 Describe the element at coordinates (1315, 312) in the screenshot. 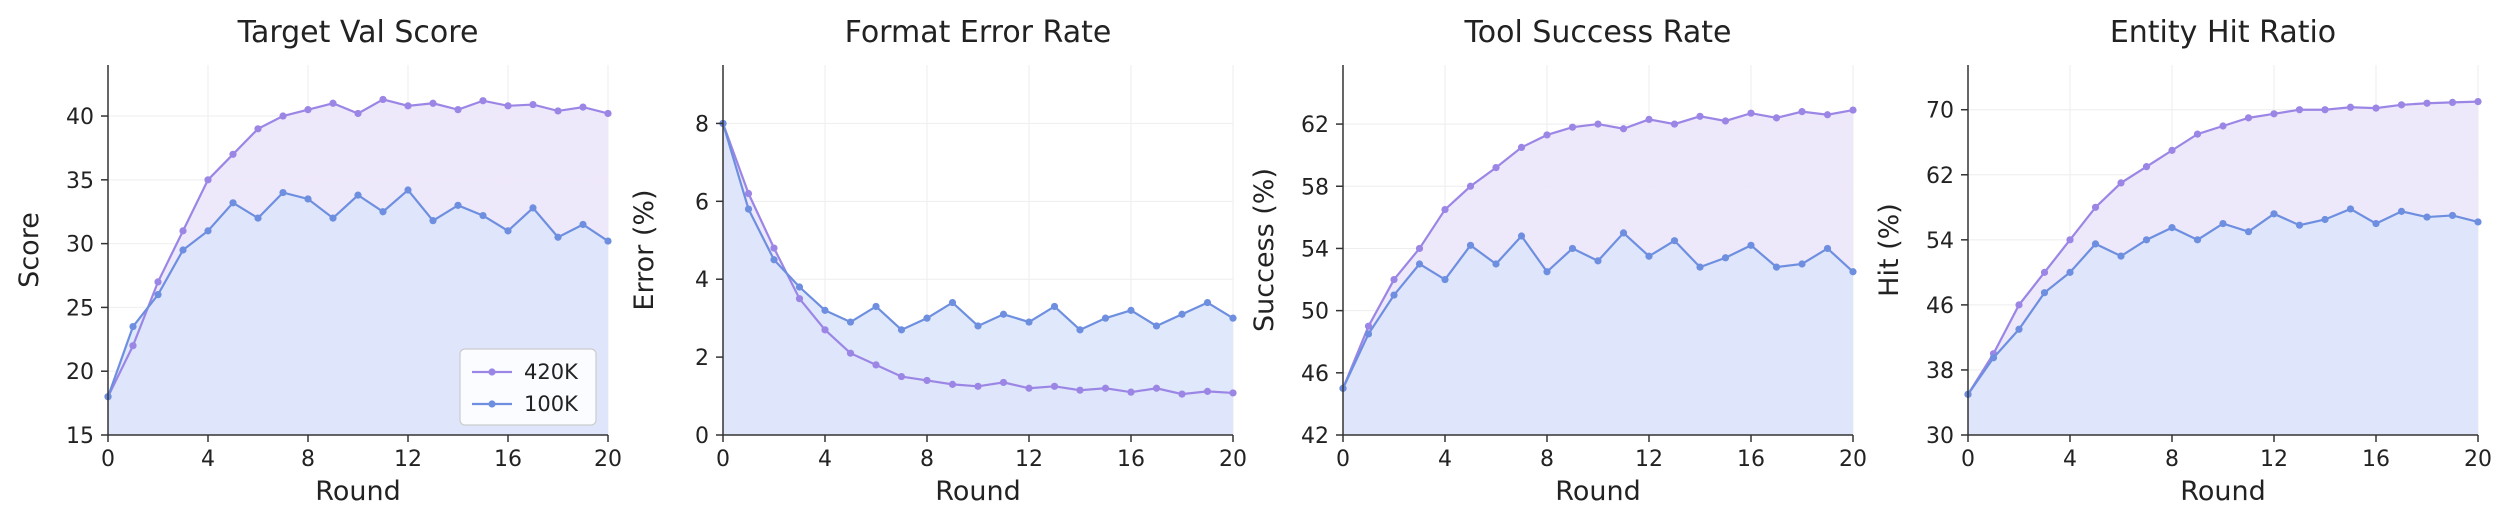

I see `y-tick-label: 50` at that location.